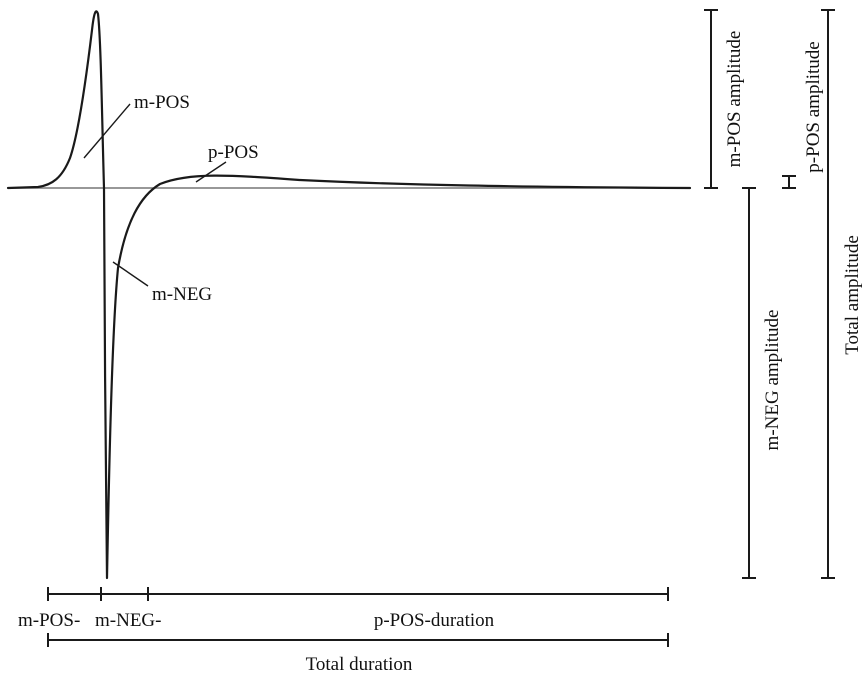 This screenshot has height=678, width=864. What do you see at coordinates (358, 640) in the screenshot?
I see `total-duration-scale` at bounding box center [358, 640].